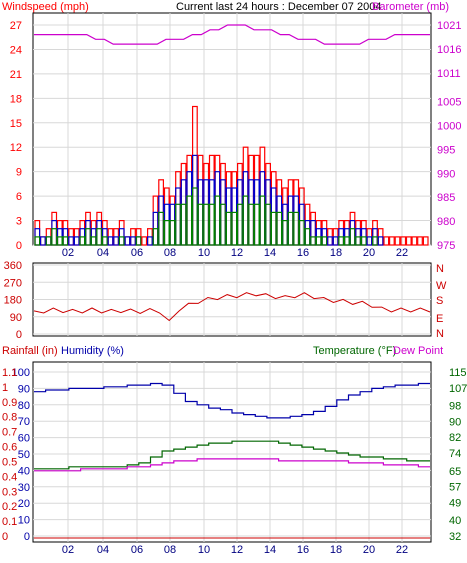  I want to click on wind-tick-label: 9, so click(19, 173).